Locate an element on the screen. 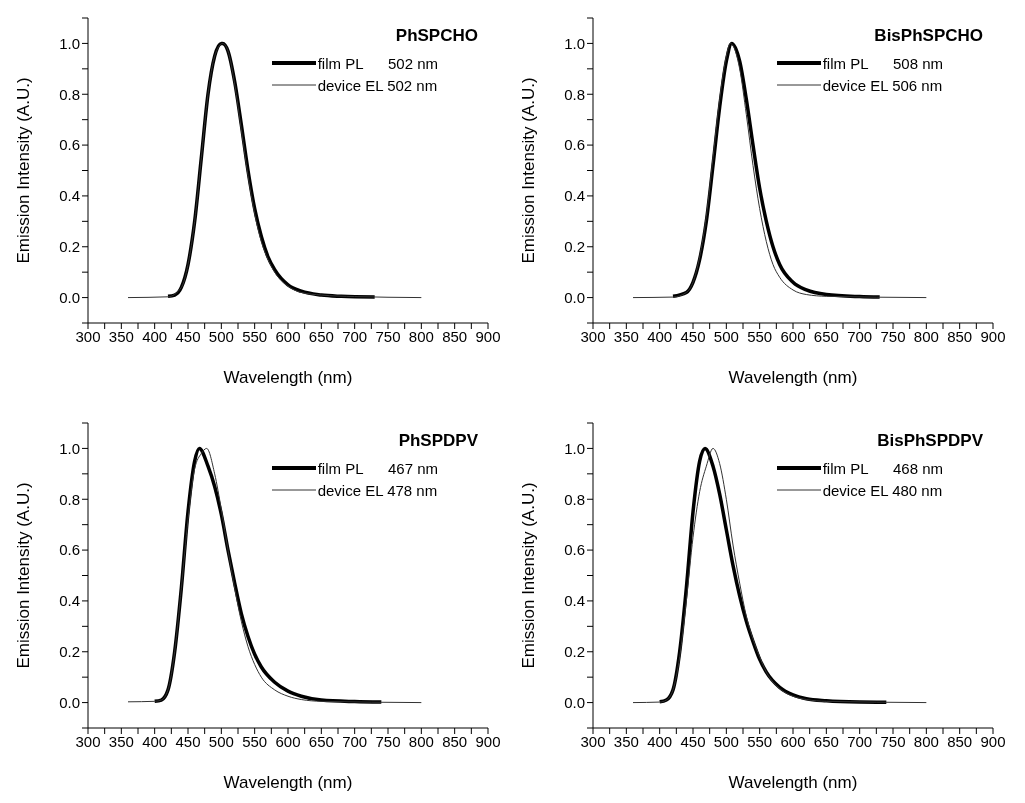  legend-label: film PL 468 nm is located at coordinates (882, 468).